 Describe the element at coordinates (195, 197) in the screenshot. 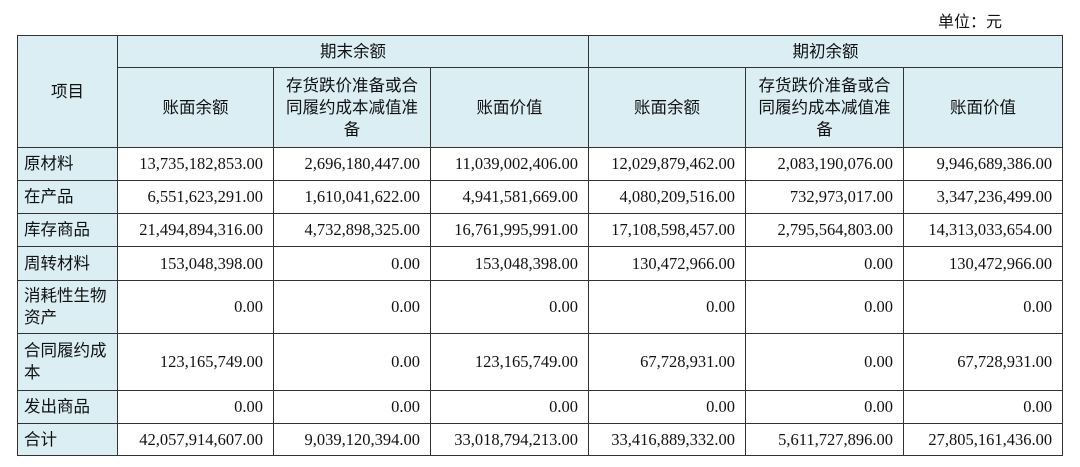

I see `amount-cell: 6,551,623,291.00` at that location.